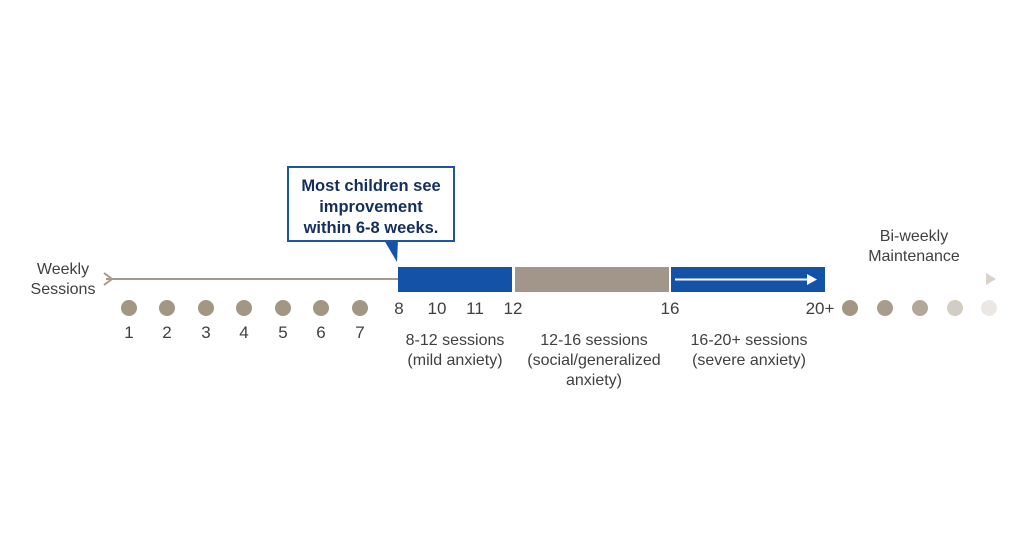 Image resolution: width=1024 pixels, height=559 pixels. I want to click on callout-line-2: improvement, so click(371, 207).